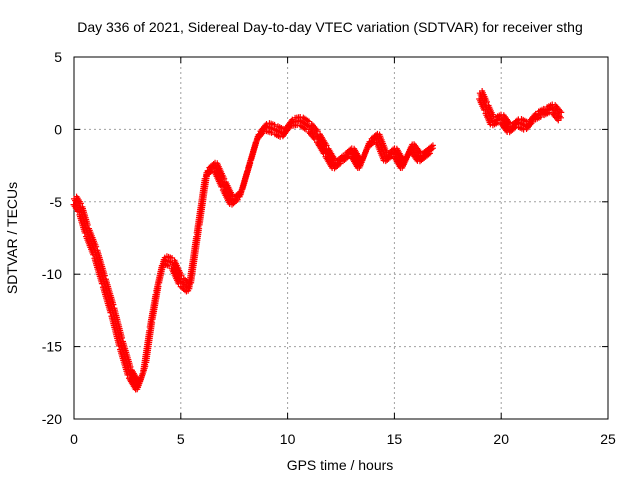 The height and width of the screenshot is (480, 640). What do you see at coordinates (58, 129) in the screenshot?
I see `y-tick-label: 0` at bounding box center [58, 129].